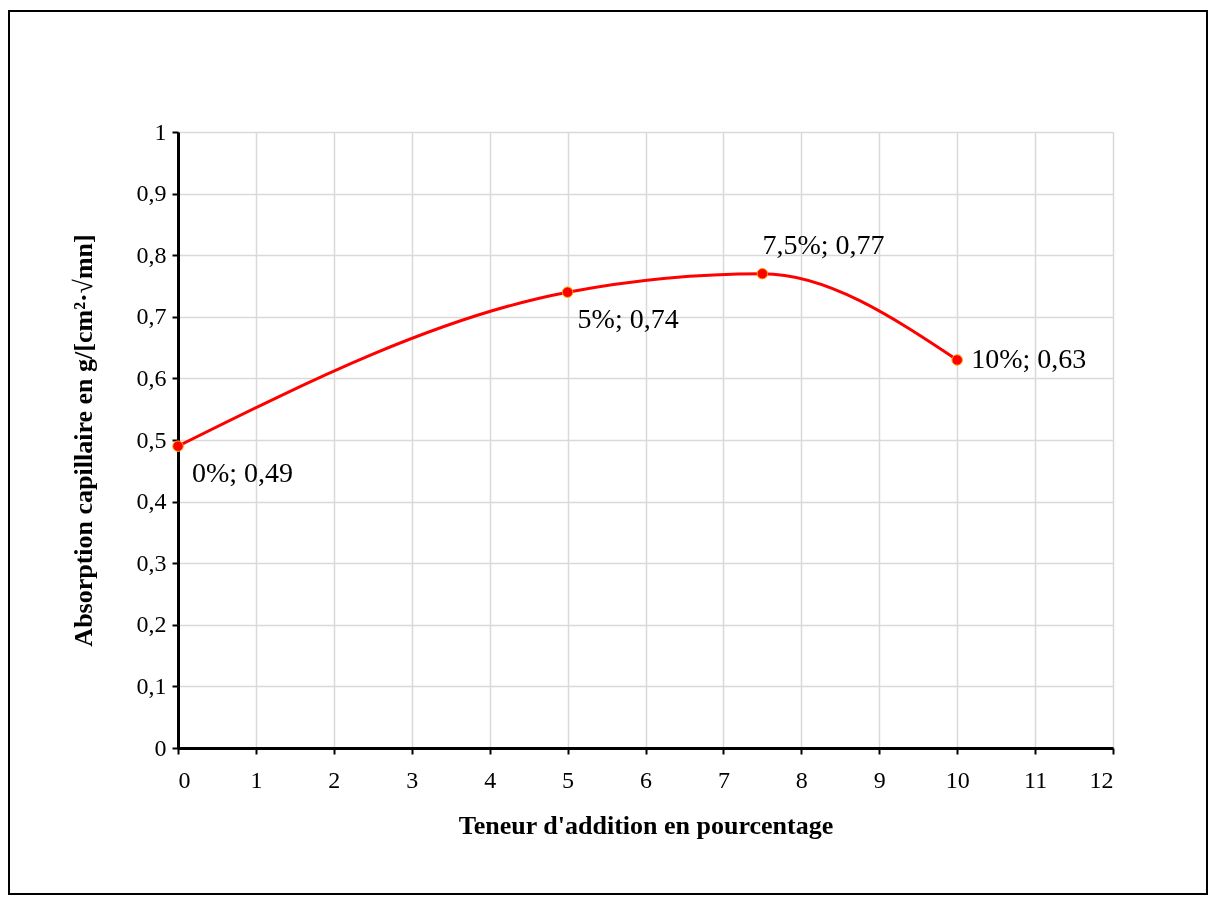  What do you see at coordinates (1101, 779) in the screenshot?
I see `x-tick-label: 12` at bounding box center [1101, 779].